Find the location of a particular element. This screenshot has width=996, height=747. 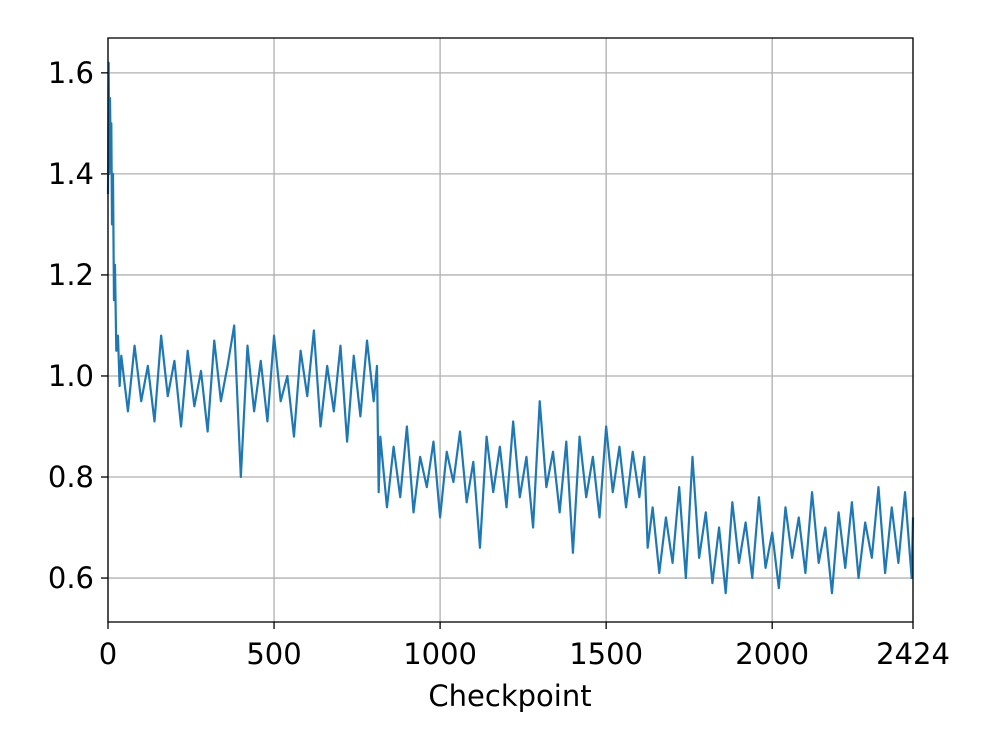

x-tick-label: 2424 is located at coordinates (913, 654).